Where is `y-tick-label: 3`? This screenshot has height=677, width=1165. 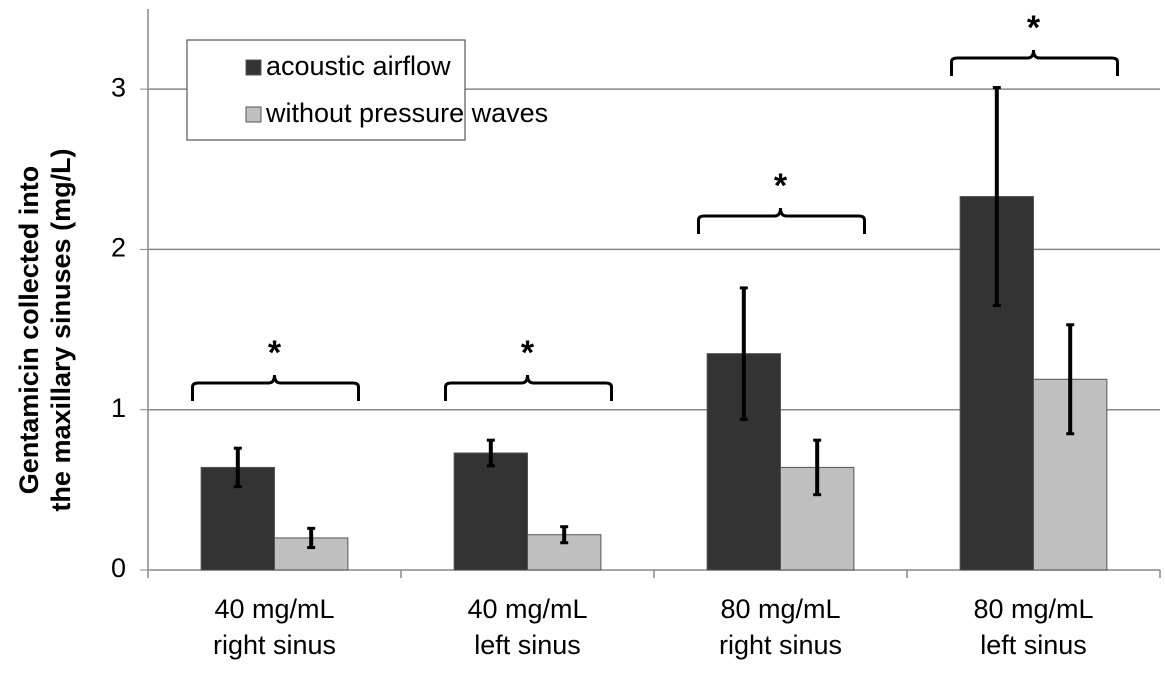
y-tick-label: 3 is located at coordinates (118, 87).